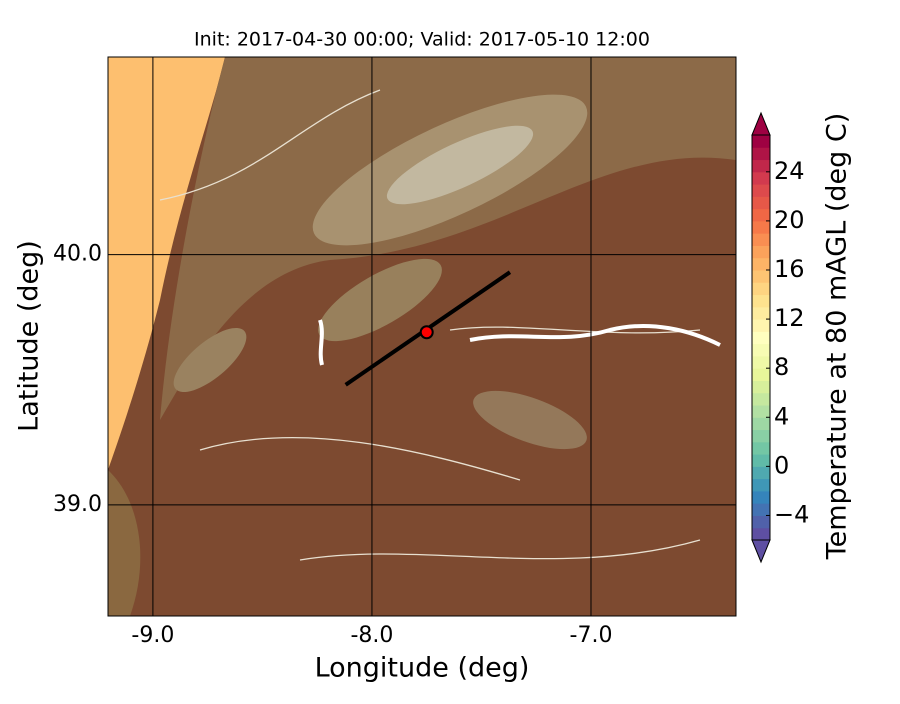  I want to click on colorbar-tick-label: 20, so click(789, 220).